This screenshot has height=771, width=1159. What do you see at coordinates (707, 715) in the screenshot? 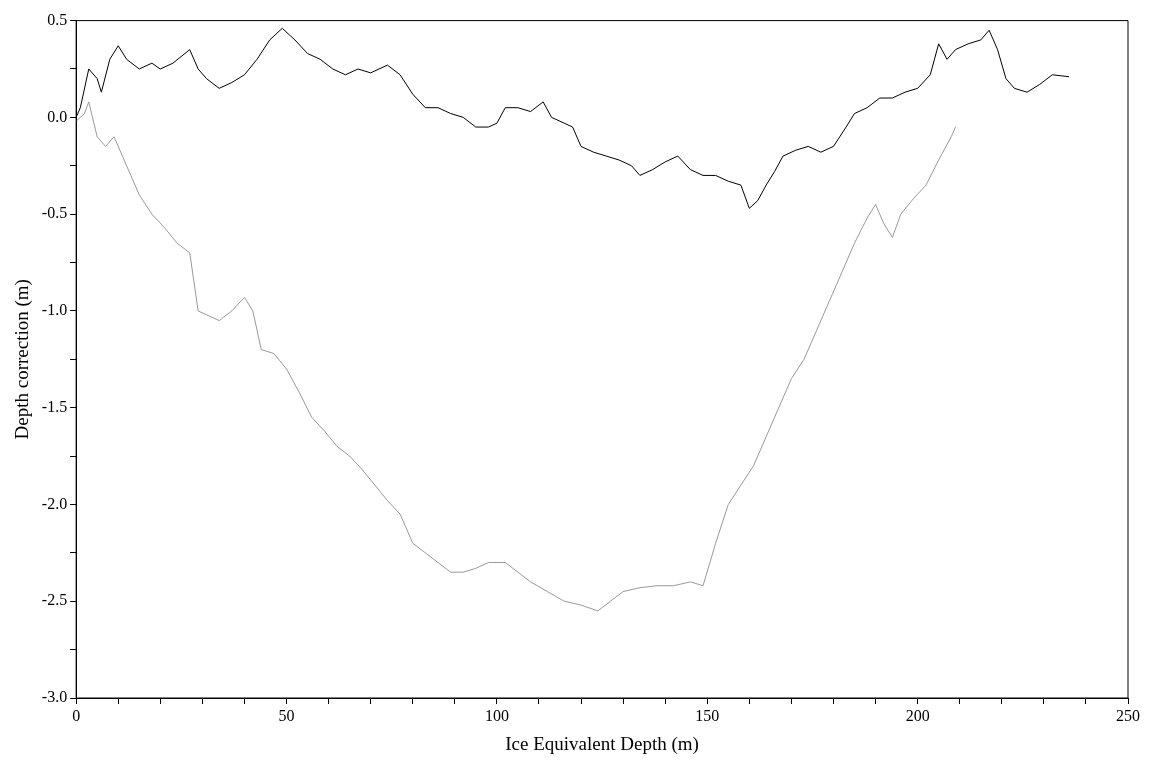
I see `x-tick-label: 150` at bounding box center [707, 715].